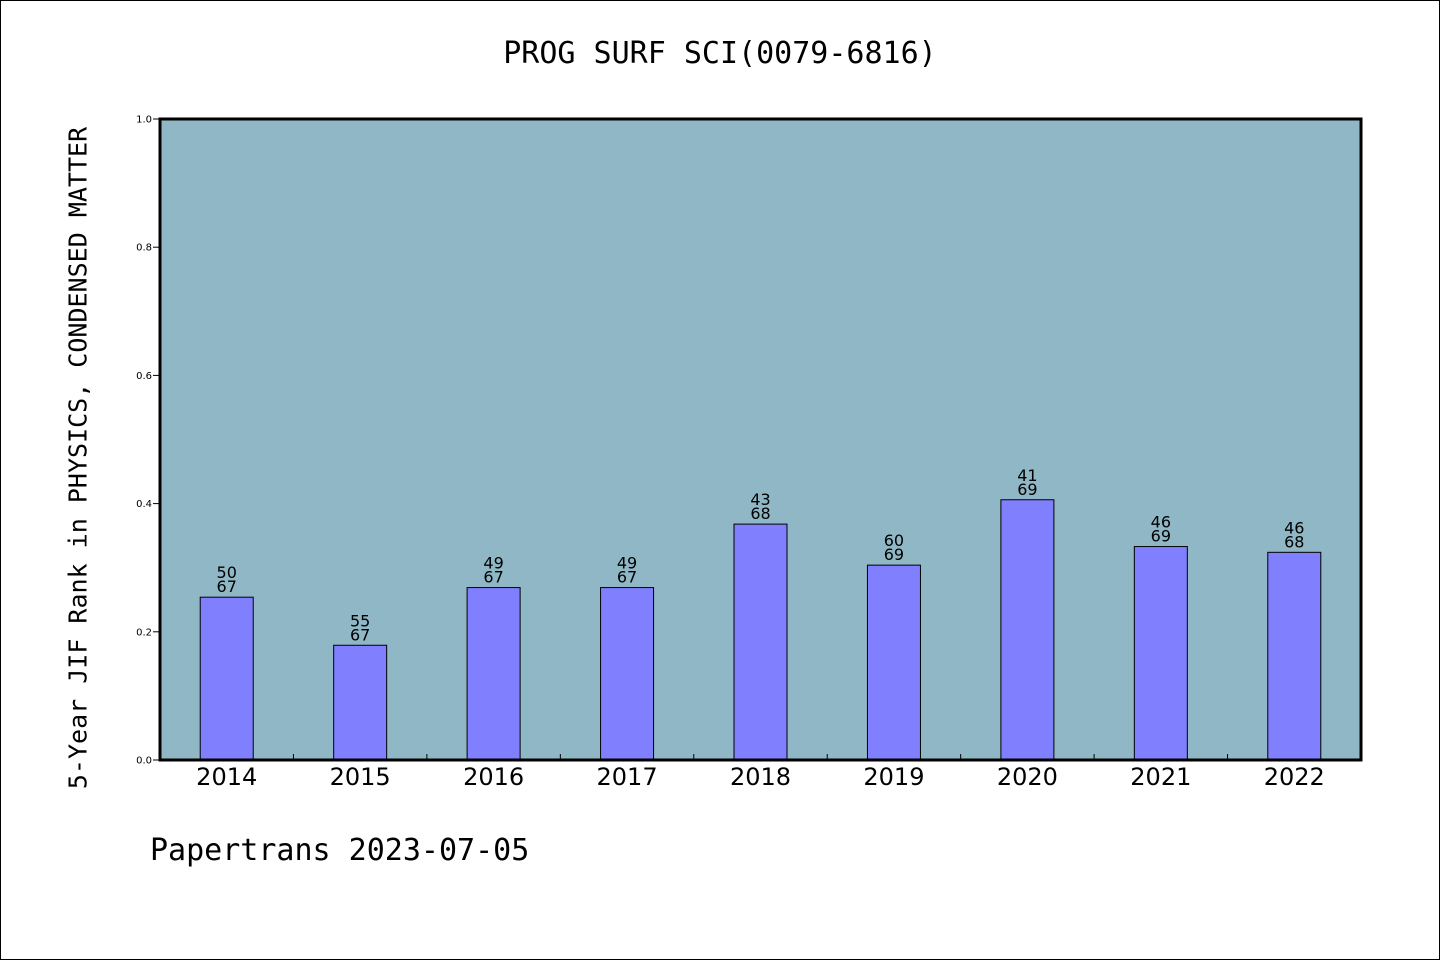 This screenshot has width=1440, height=960. I want to click on y-tick-label: 0.0, so click(144, 761).